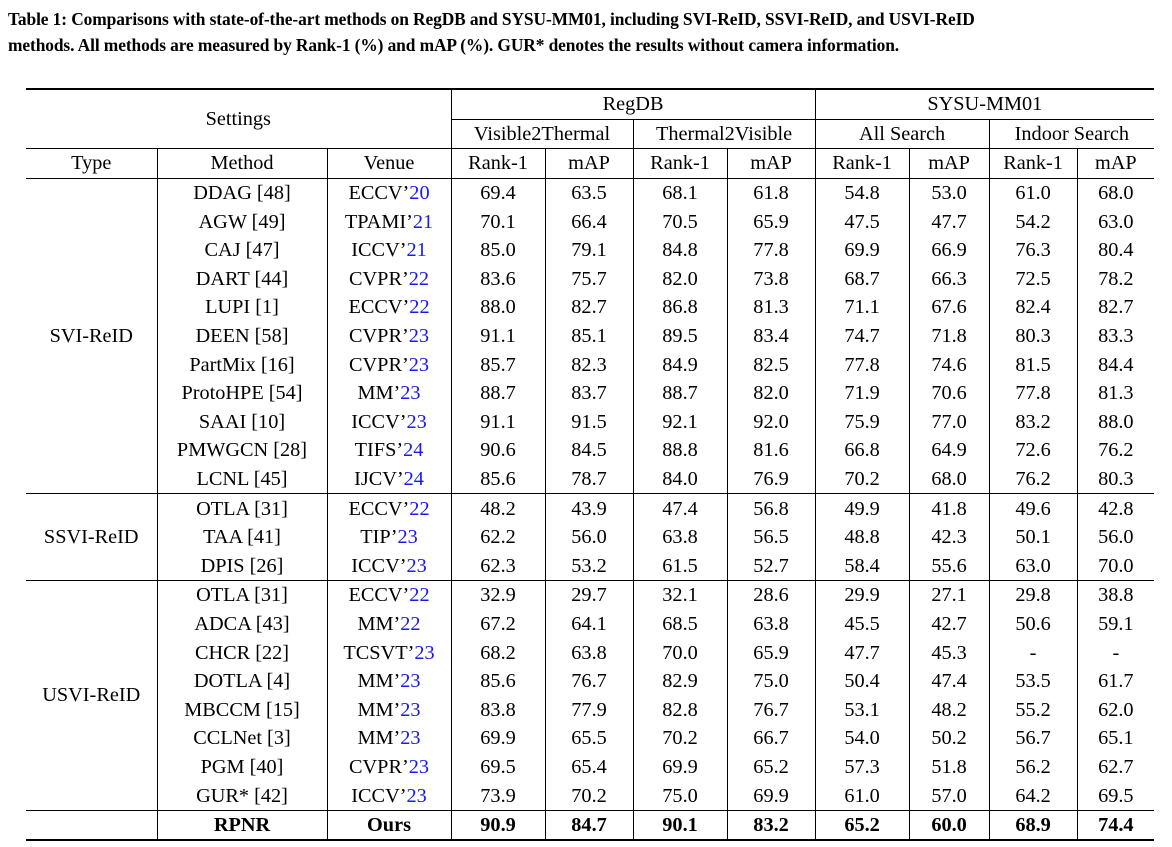  Describe the element at coordinates (862, 595) in the screenshot. I see `metric-cell: 29.9` at that location.